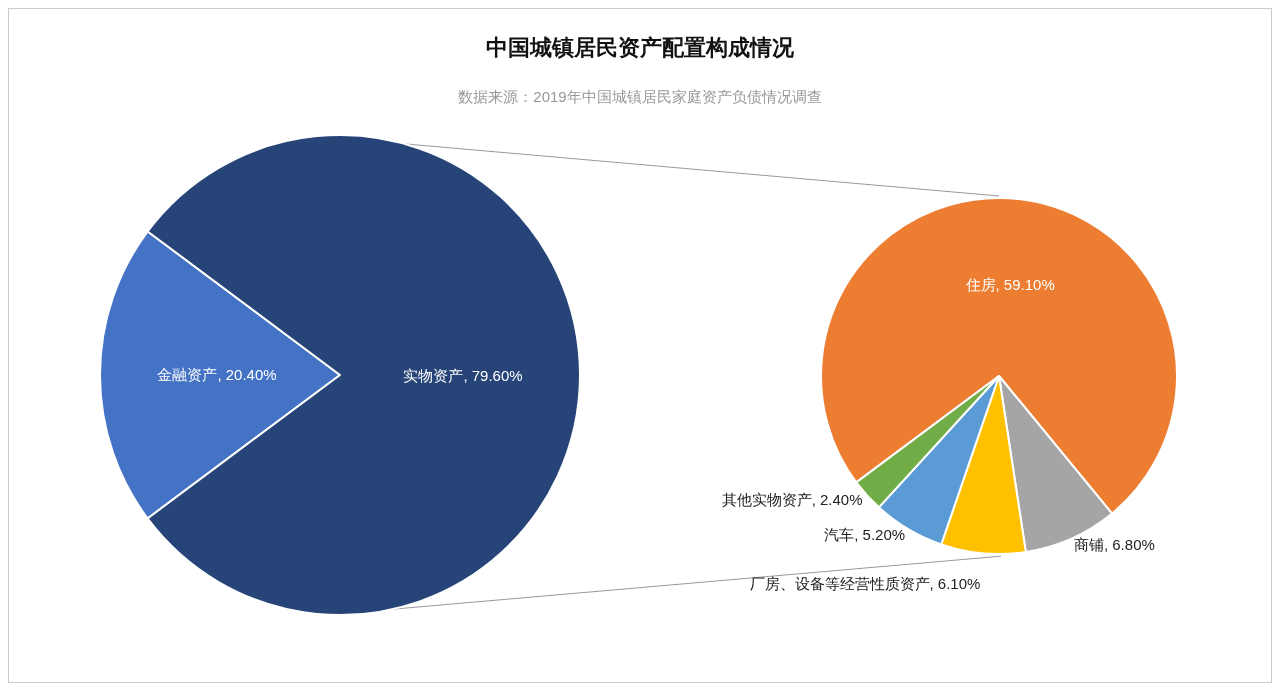 The width and height of the screenshot is (1280, 691). I want to click on slice-label: 汽车, 5.20%, so click(865, 534).